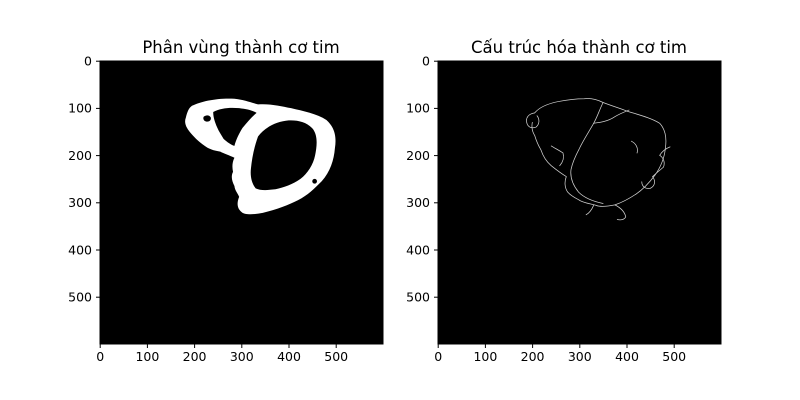  What do you see at coordinates (222, 121) in the screenshot?
I see `mask-hole-small` at bounding box center [222, 121].